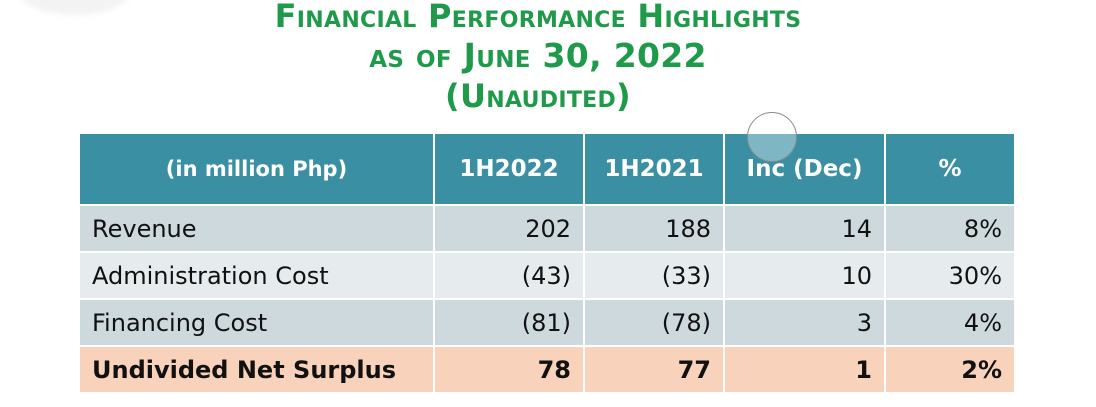  Describe the element at coordinates (950, 369) in the screenshot. I see `cell-percent: 2%` at that location.